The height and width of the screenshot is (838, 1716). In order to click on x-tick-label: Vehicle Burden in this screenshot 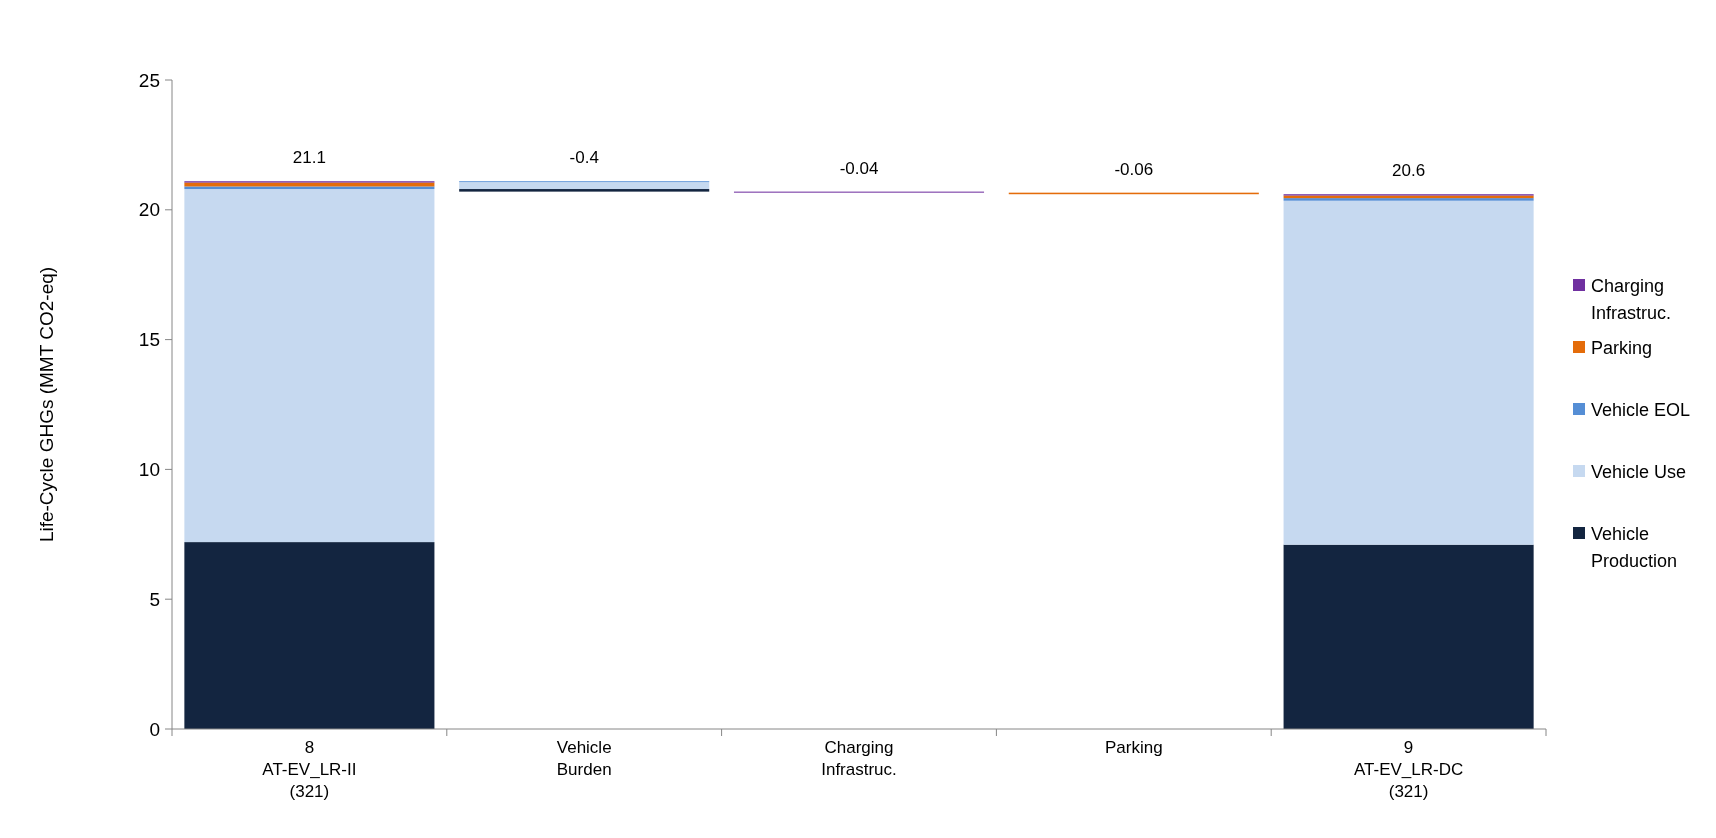, I will do `click(584, 758)`.